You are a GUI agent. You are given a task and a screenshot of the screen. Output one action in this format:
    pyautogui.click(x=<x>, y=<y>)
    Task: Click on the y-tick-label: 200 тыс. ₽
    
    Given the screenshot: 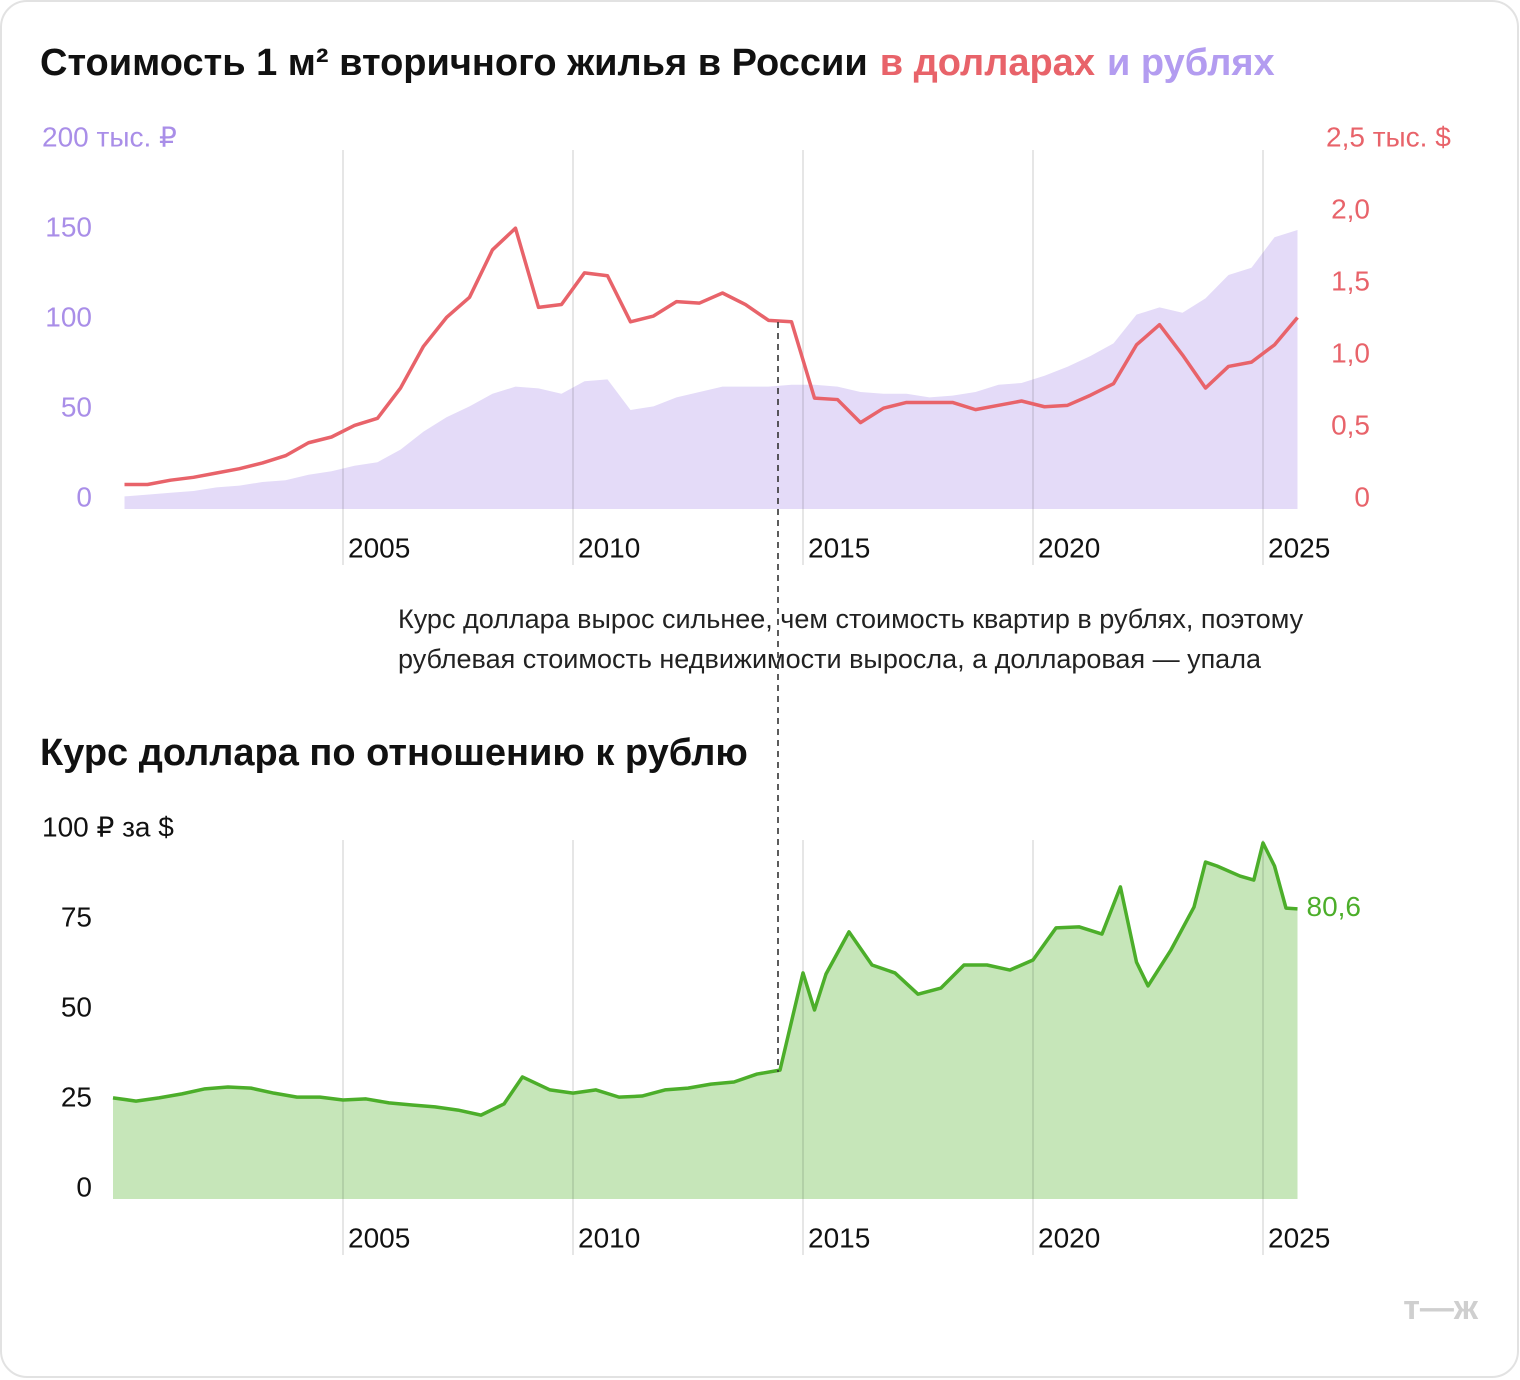 What is the action you would take?
    pyautogui.click(x=109, y=136)
    